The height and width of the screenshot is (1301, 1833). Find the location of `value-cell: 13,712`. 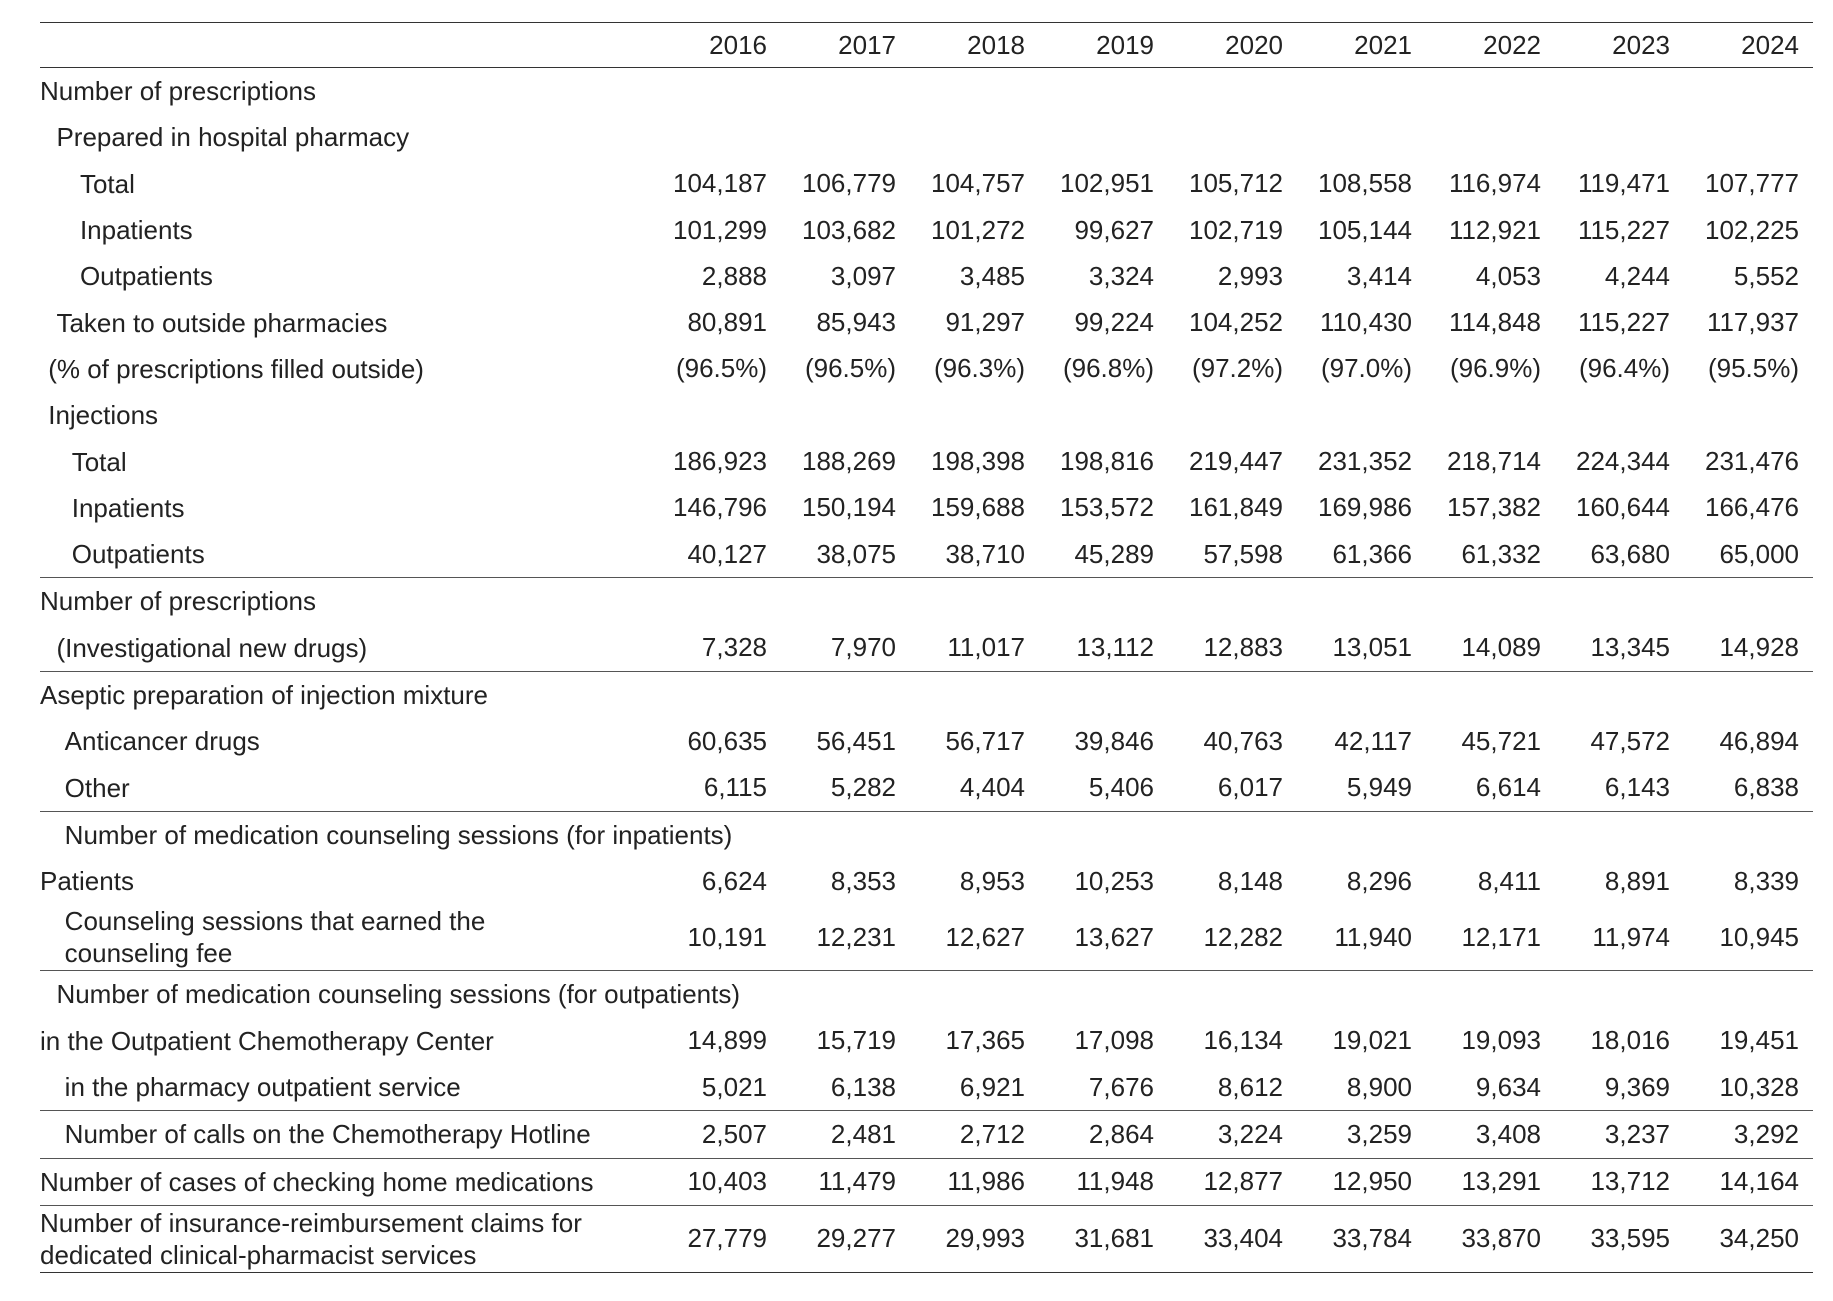

value-cell: 13,712 is located at coordinates (1630, 1181).